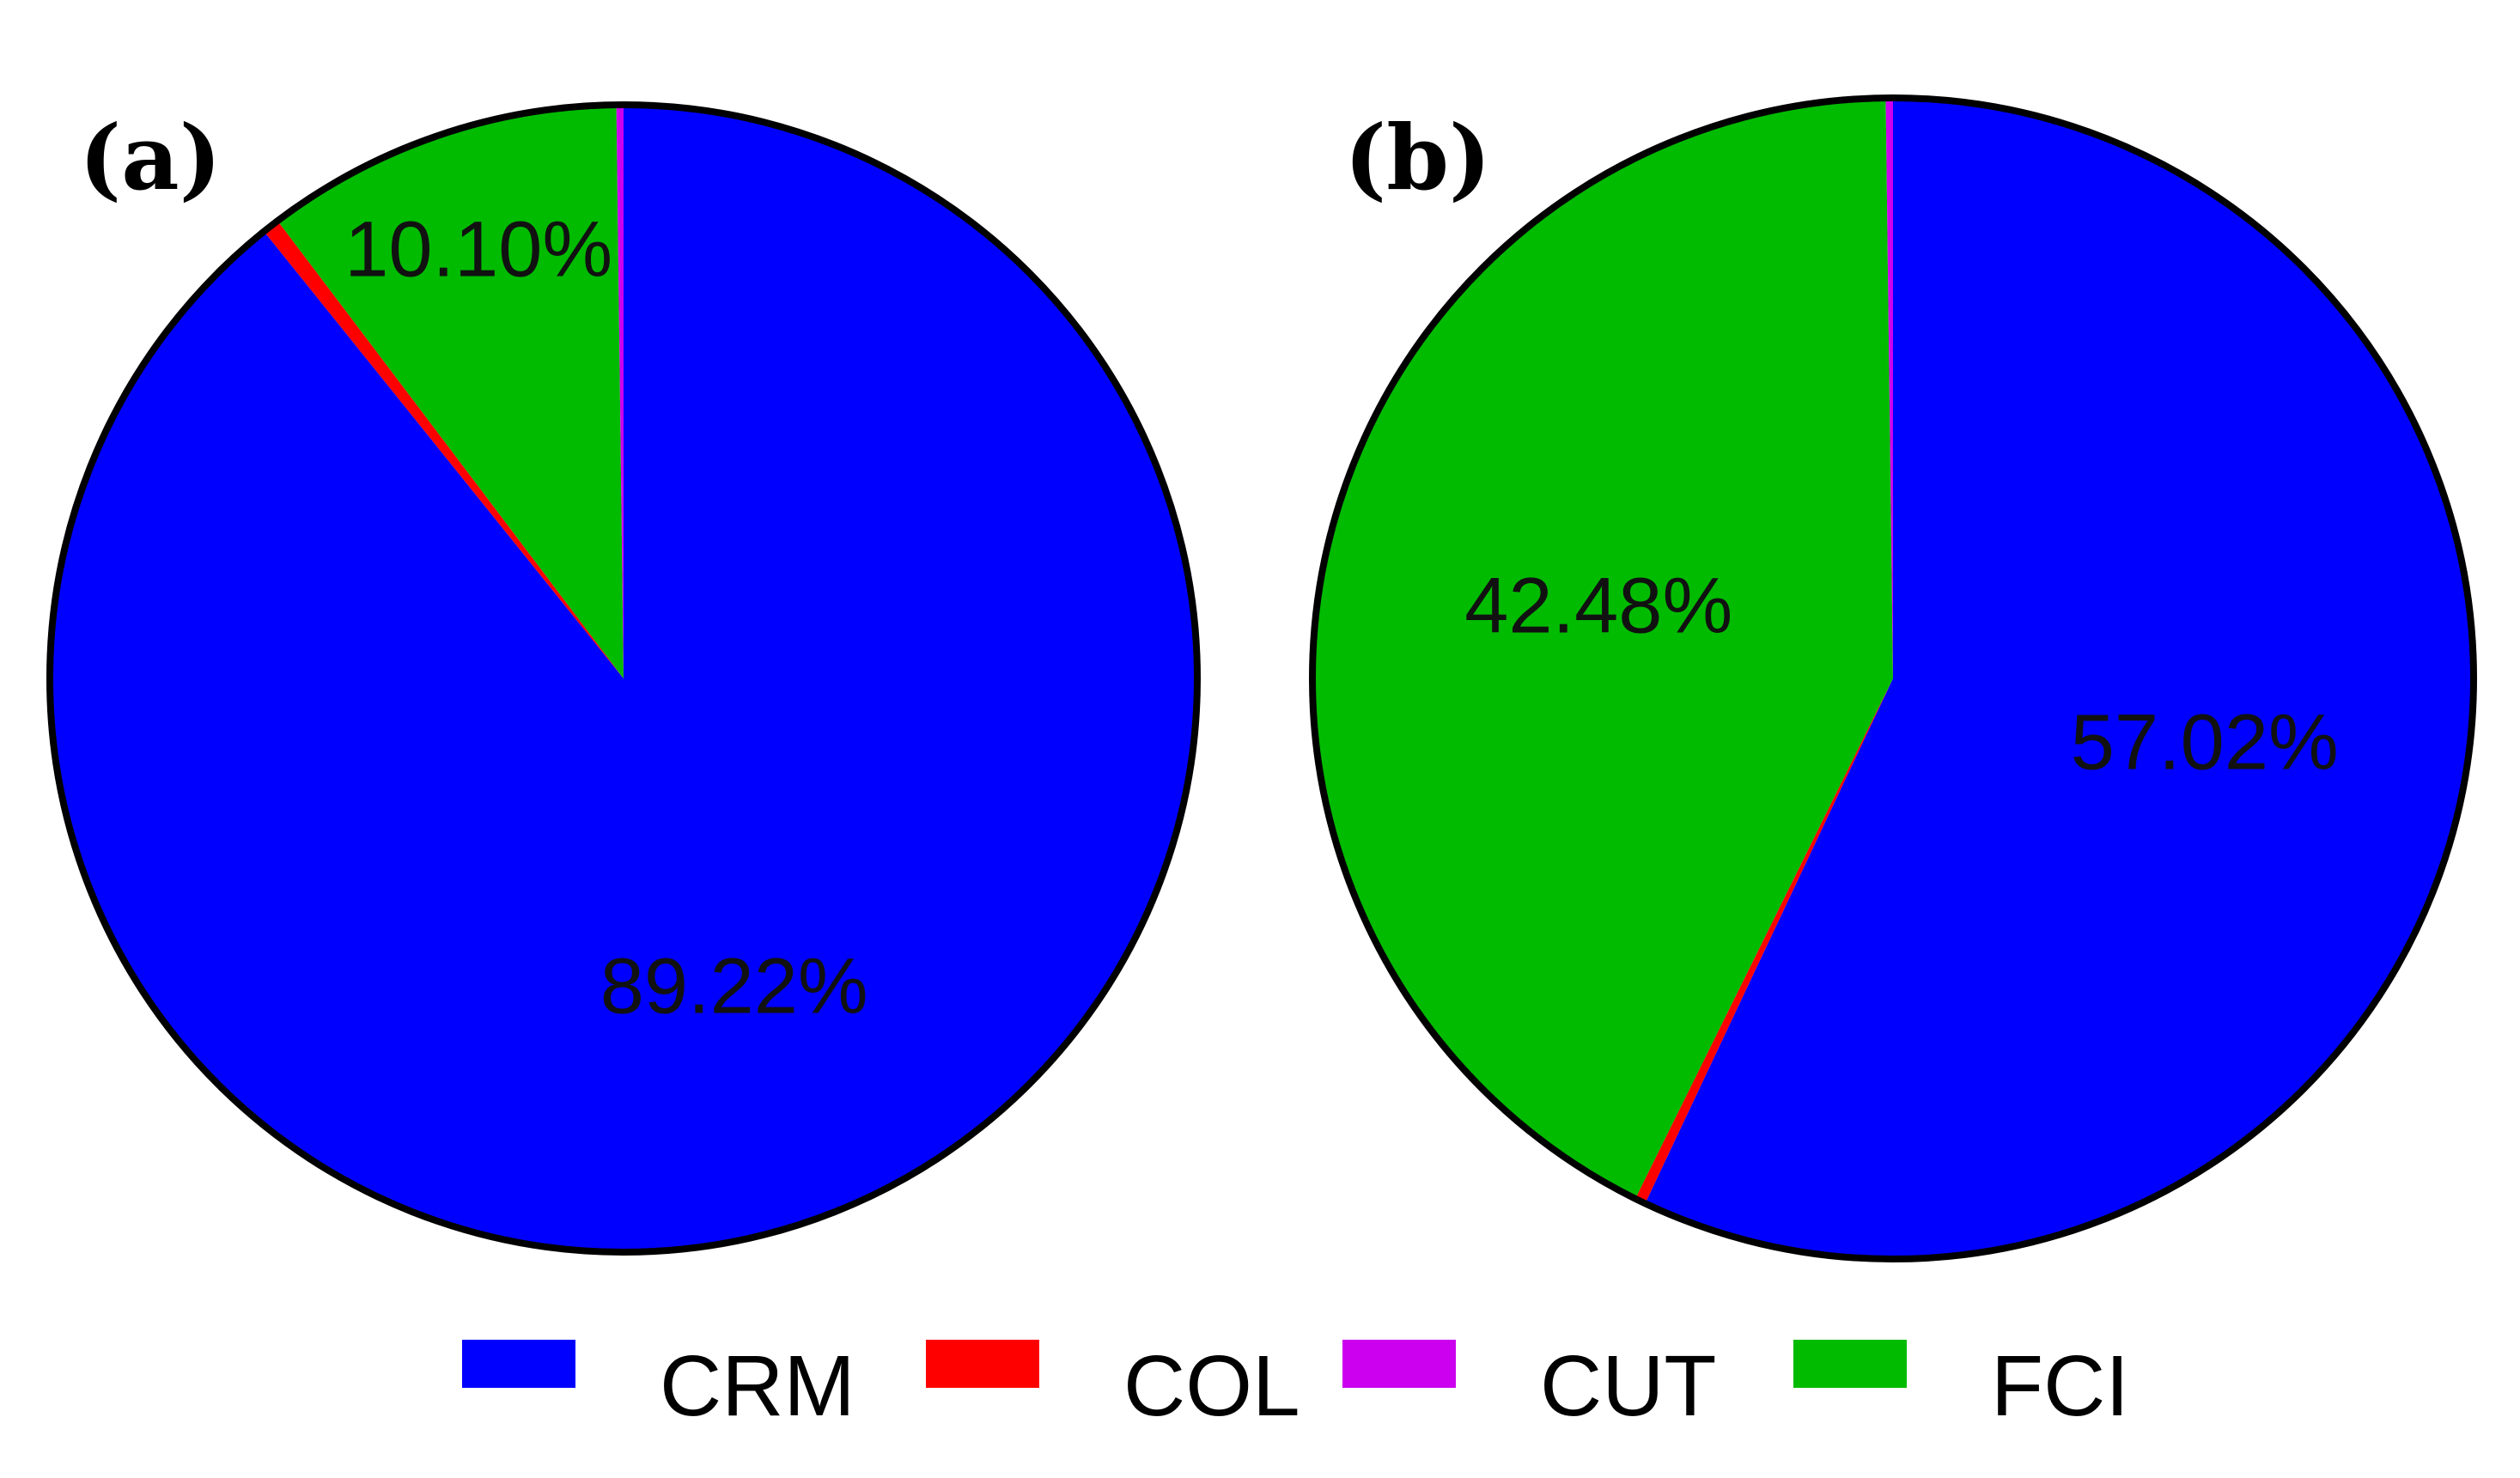  I want to click on legend-label-fci: FCI, so click(2060, 1386).